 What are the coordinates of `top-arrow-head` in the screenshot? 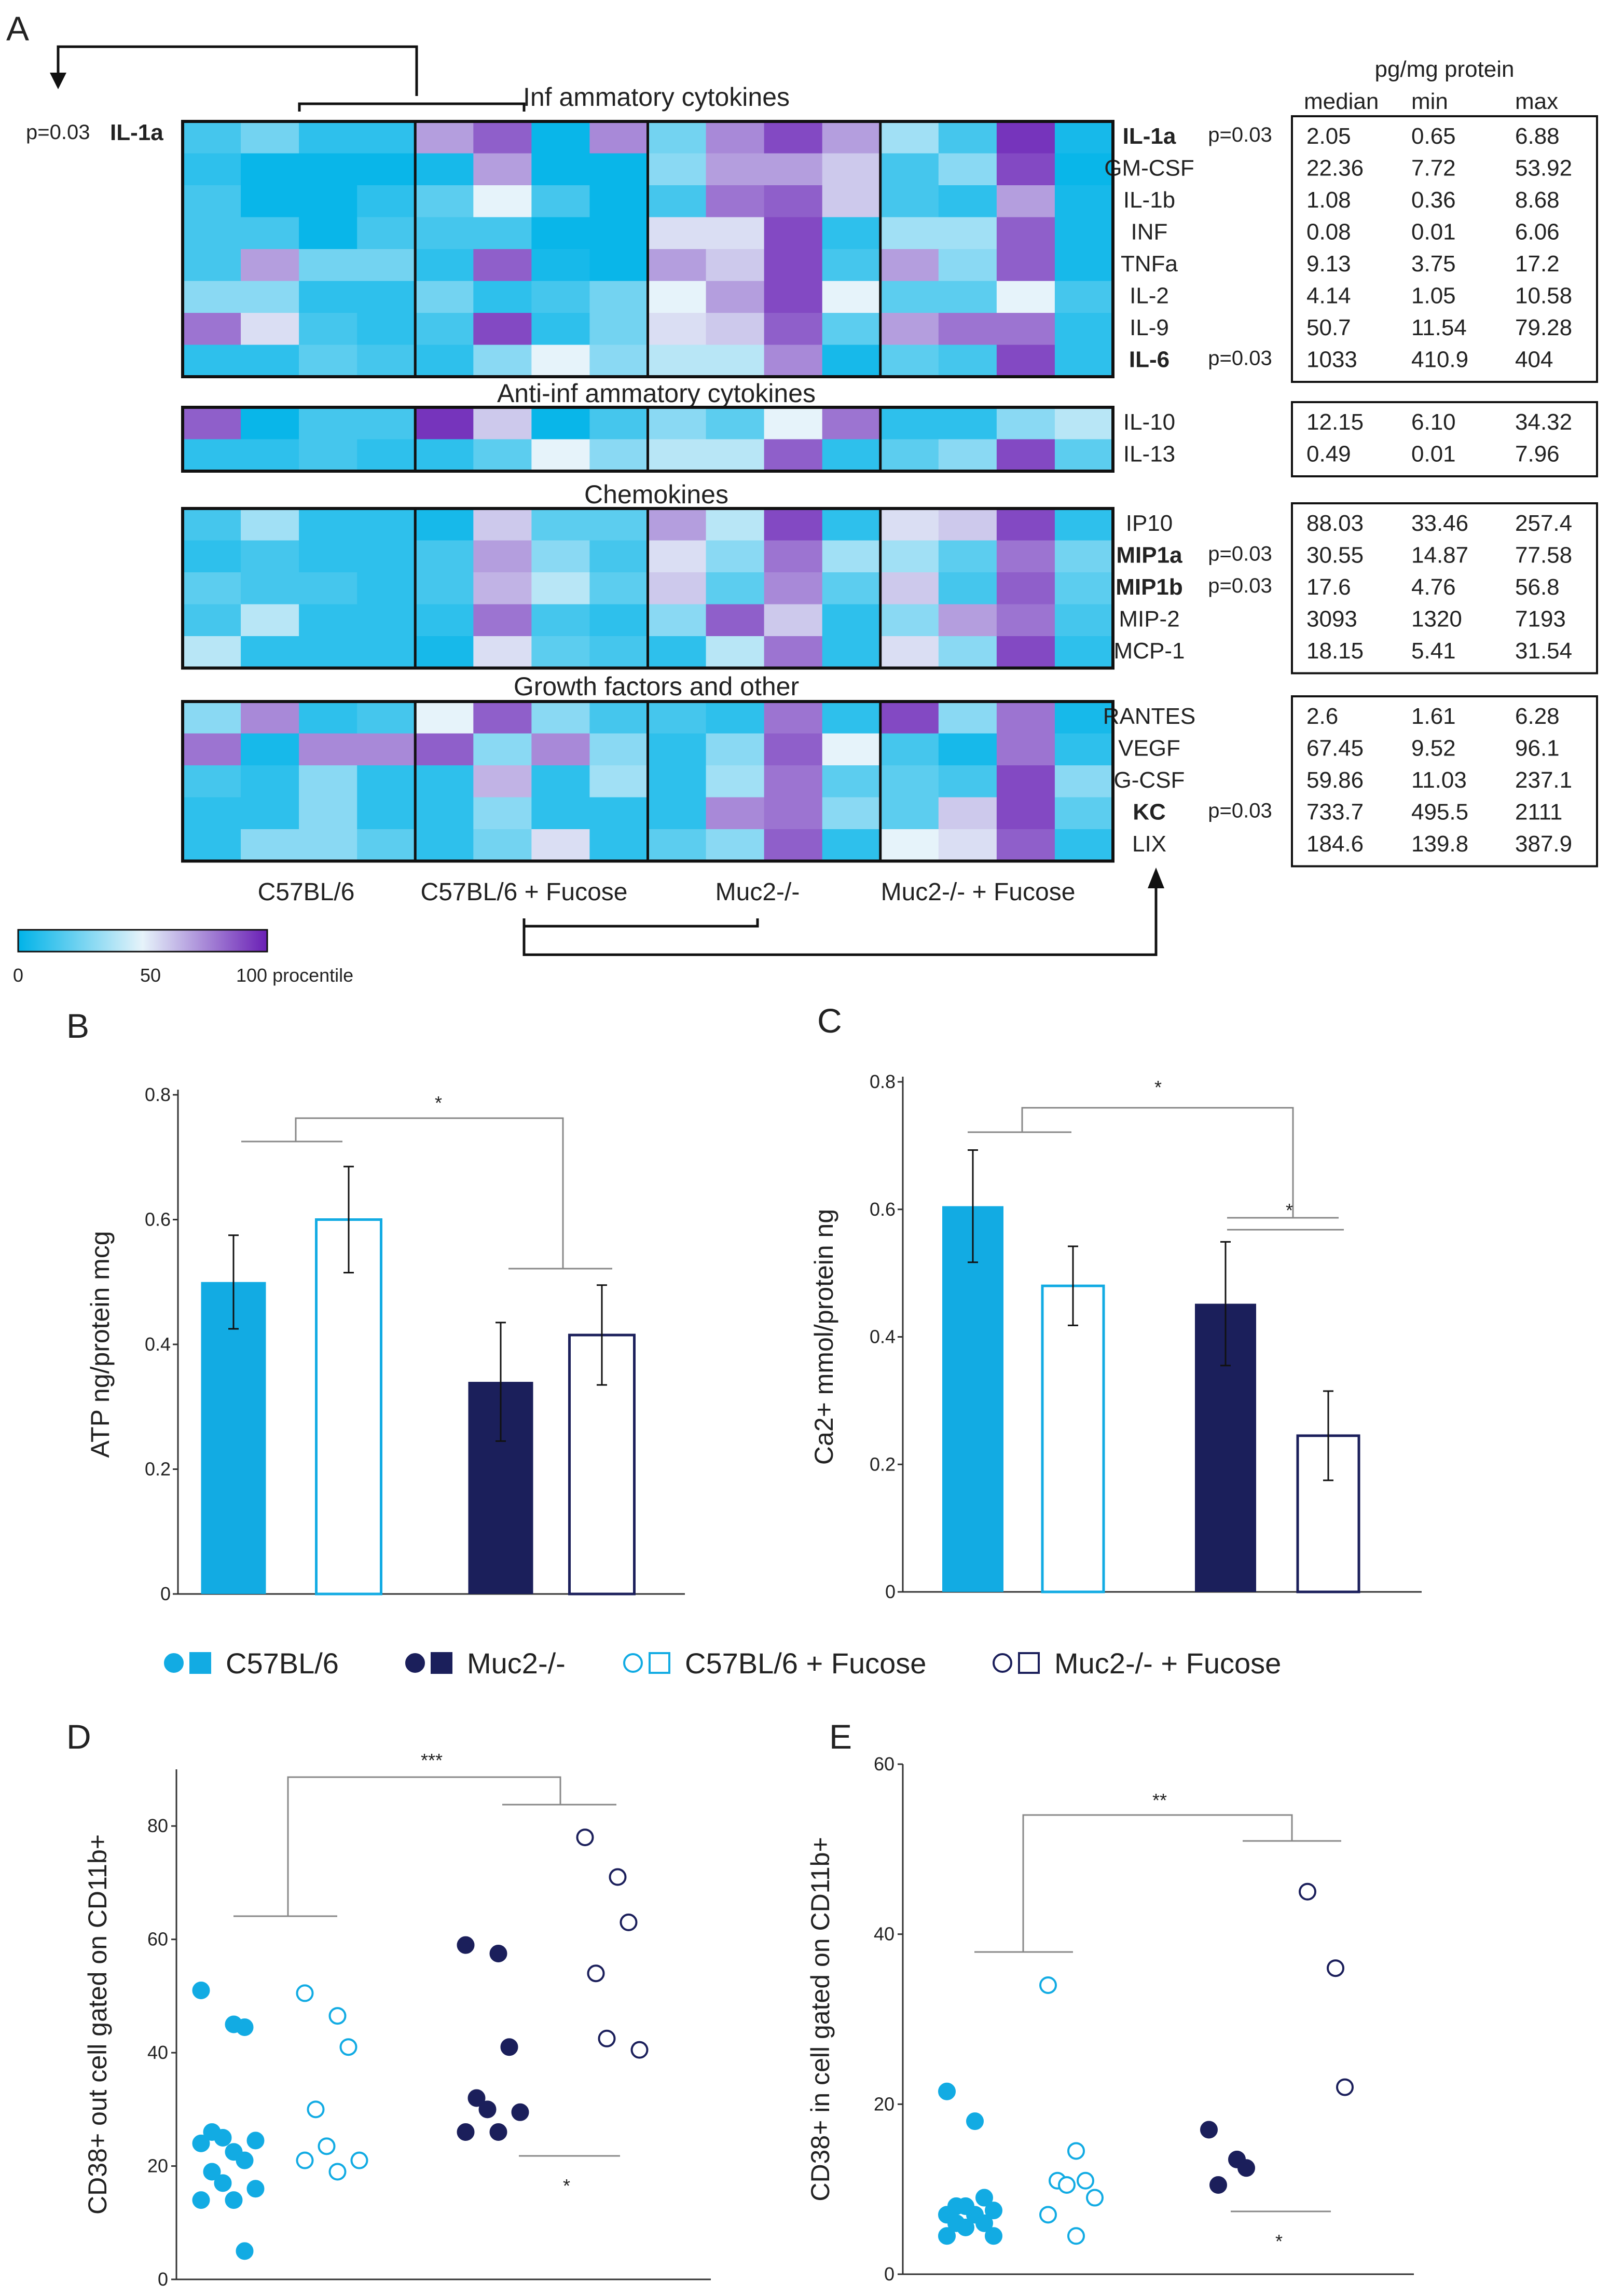 It's located at (58, 81).